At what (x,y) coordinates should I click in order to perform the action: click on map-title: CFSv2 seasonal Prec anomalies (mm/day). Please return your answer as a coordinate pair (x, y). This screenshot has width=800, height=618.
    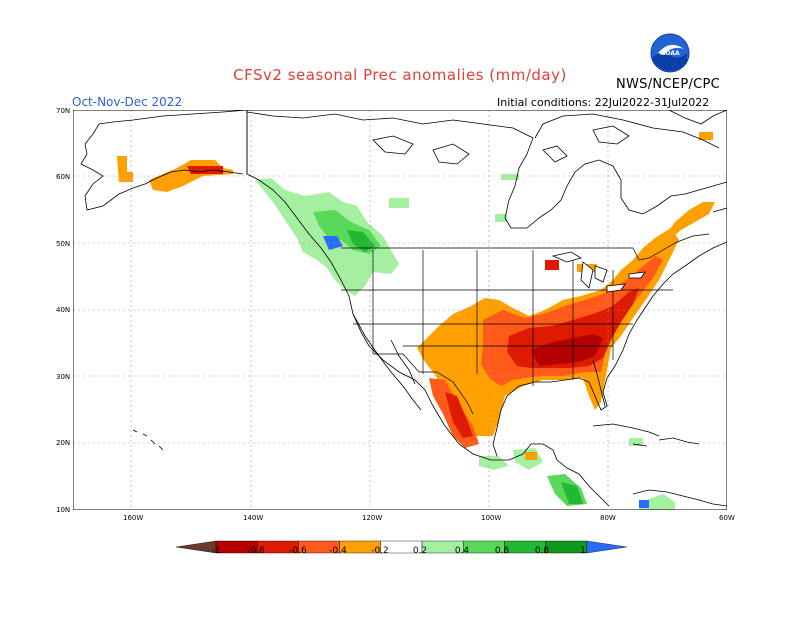
    Looking at the image, I should click on (400, 75).